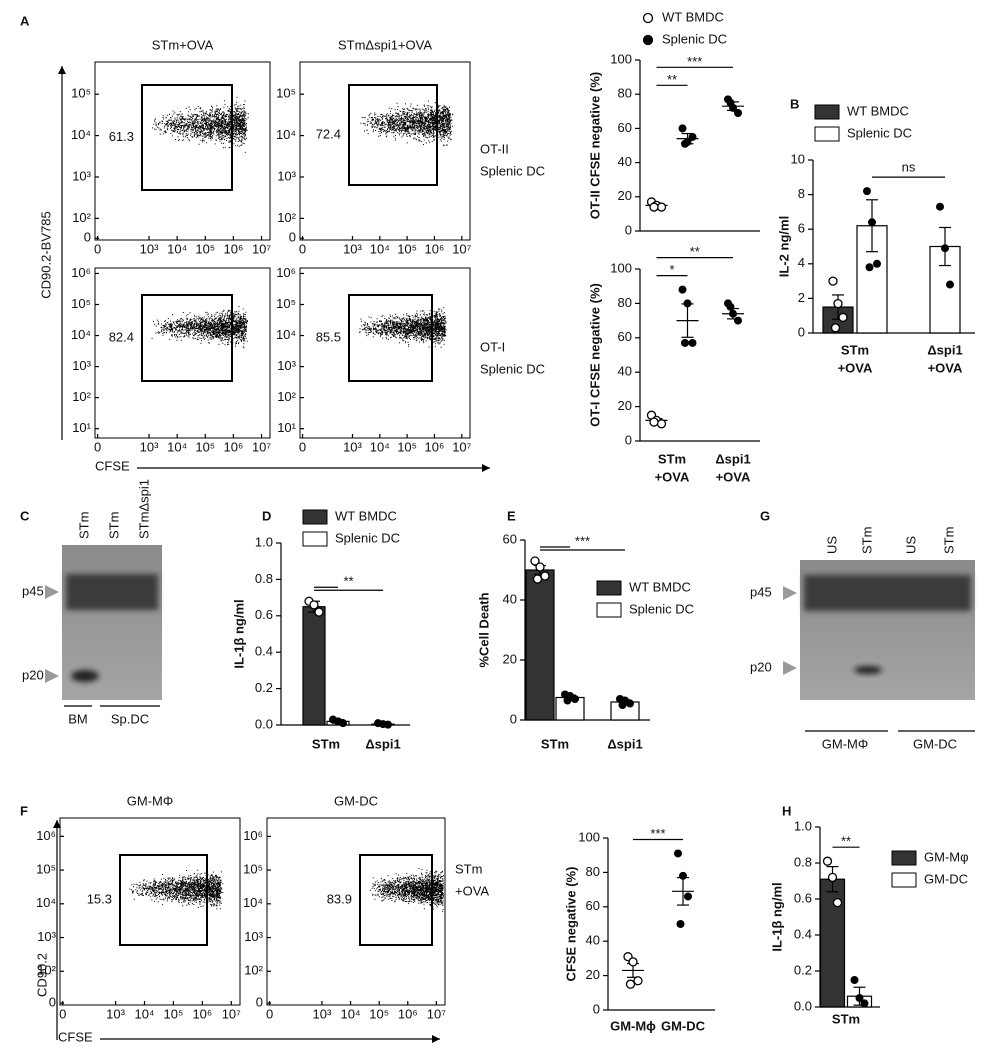 This screenshot has height=1050, width=987. What do you see at coordinates (494, 148) in the screenshot?
I see `side-label: OT-II` at bounding box center [494, 148].